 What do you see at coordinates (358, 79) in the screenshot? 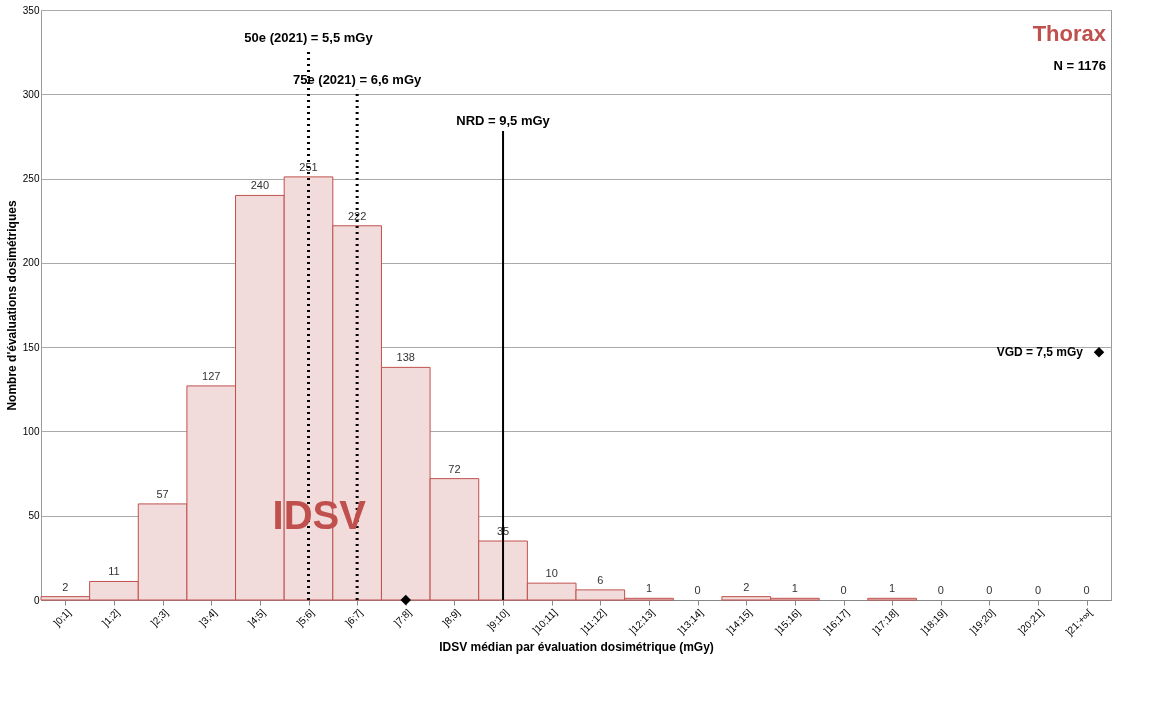
I see `ref-line-label: 75e (2021) = 6,6 mGy` at bounding box center [358, 79].